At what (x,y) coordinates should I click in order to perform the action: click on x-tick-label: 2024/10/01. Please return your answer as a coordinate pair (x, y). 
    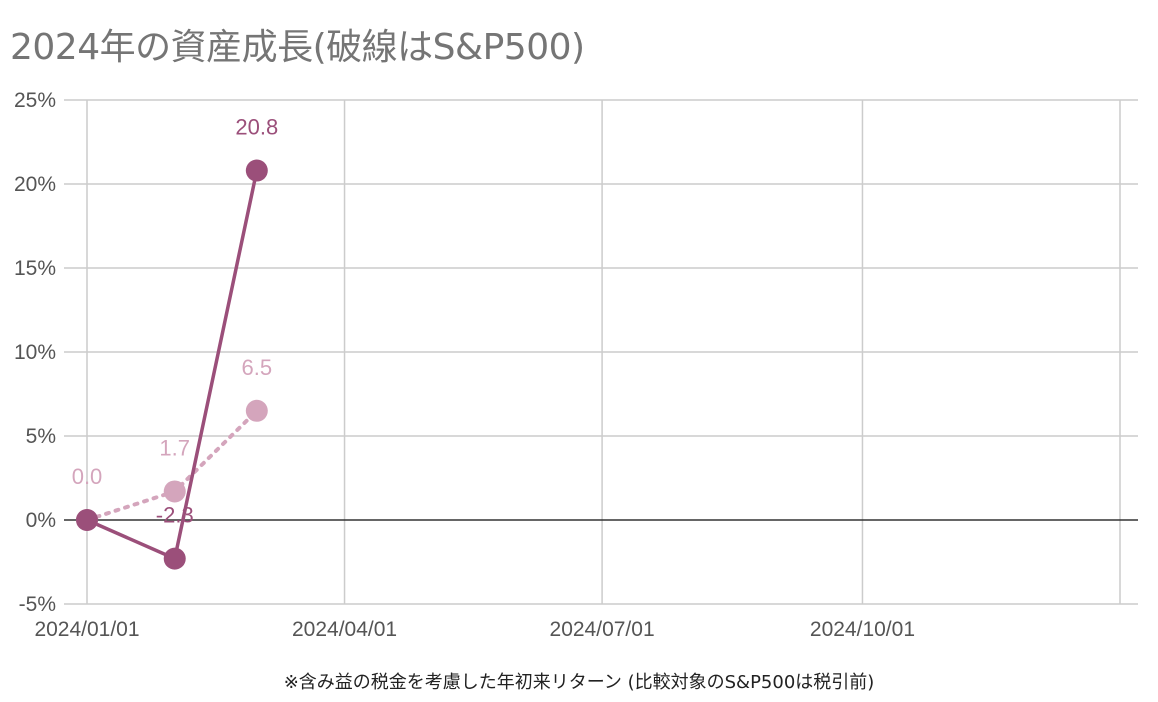
    Looking at the image, I should click on (862, 629).